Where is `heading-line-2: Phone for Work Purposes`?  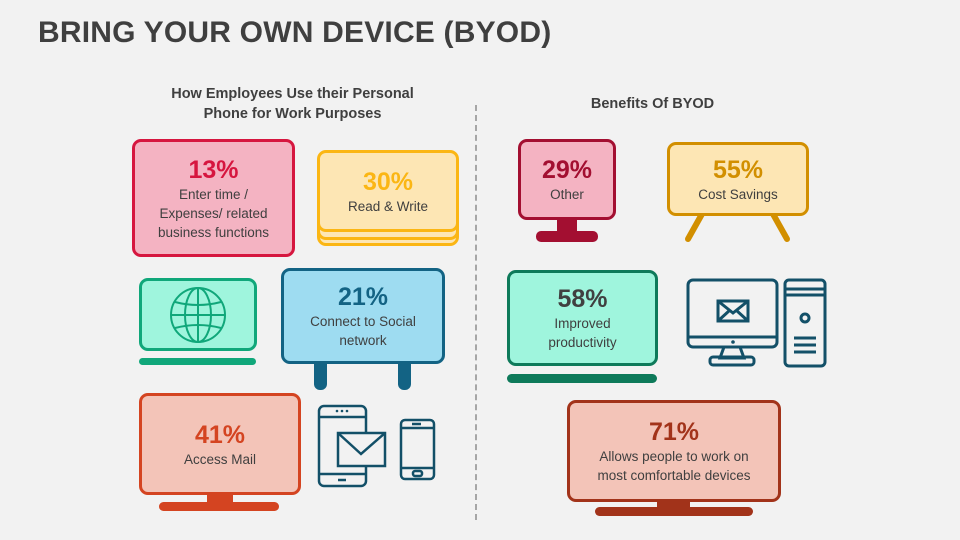 heading-line-2: Phone for Work Purposes is located at coordinates (292, 114).